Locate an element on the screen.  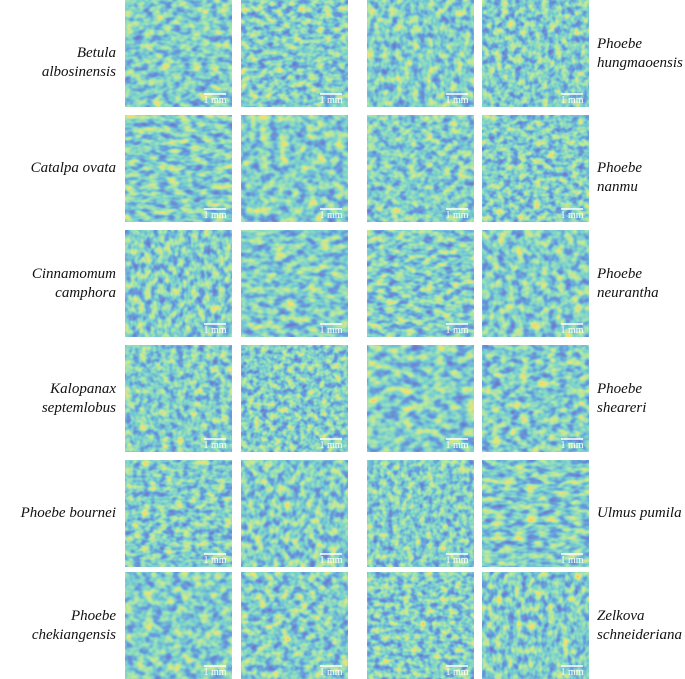
label-line: hungmaoensis is located at coordinates (640, 62).